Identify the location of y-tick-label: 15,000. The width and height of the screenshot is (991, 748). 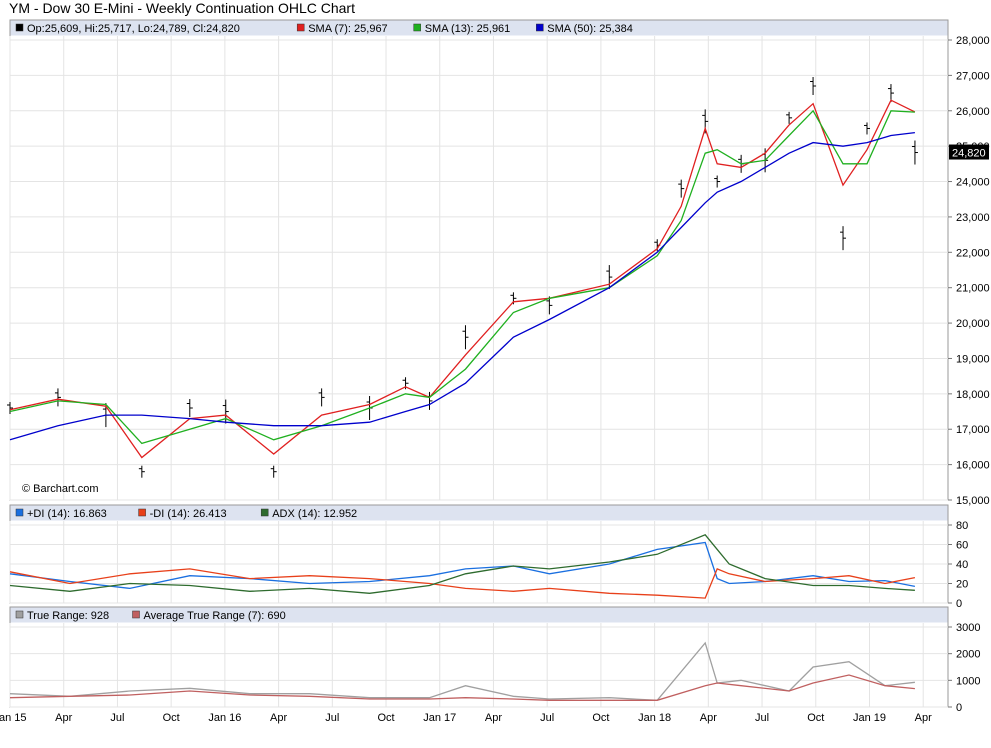
(973, 501).